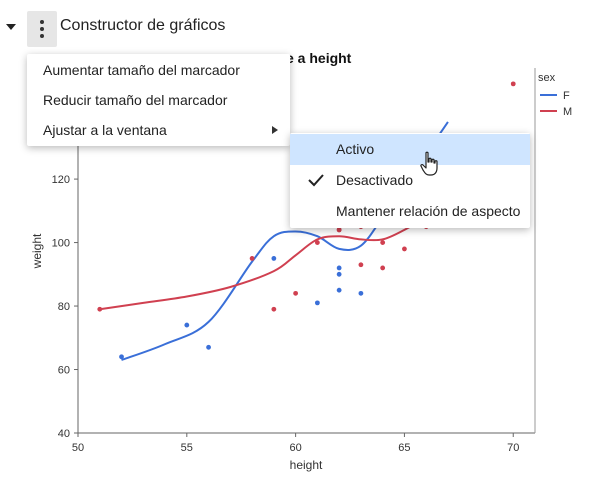  What do you see at coordinates (555, 95) in the screenshot?
I see `chart-legend: sex F M` at bounding box center [555, 95].